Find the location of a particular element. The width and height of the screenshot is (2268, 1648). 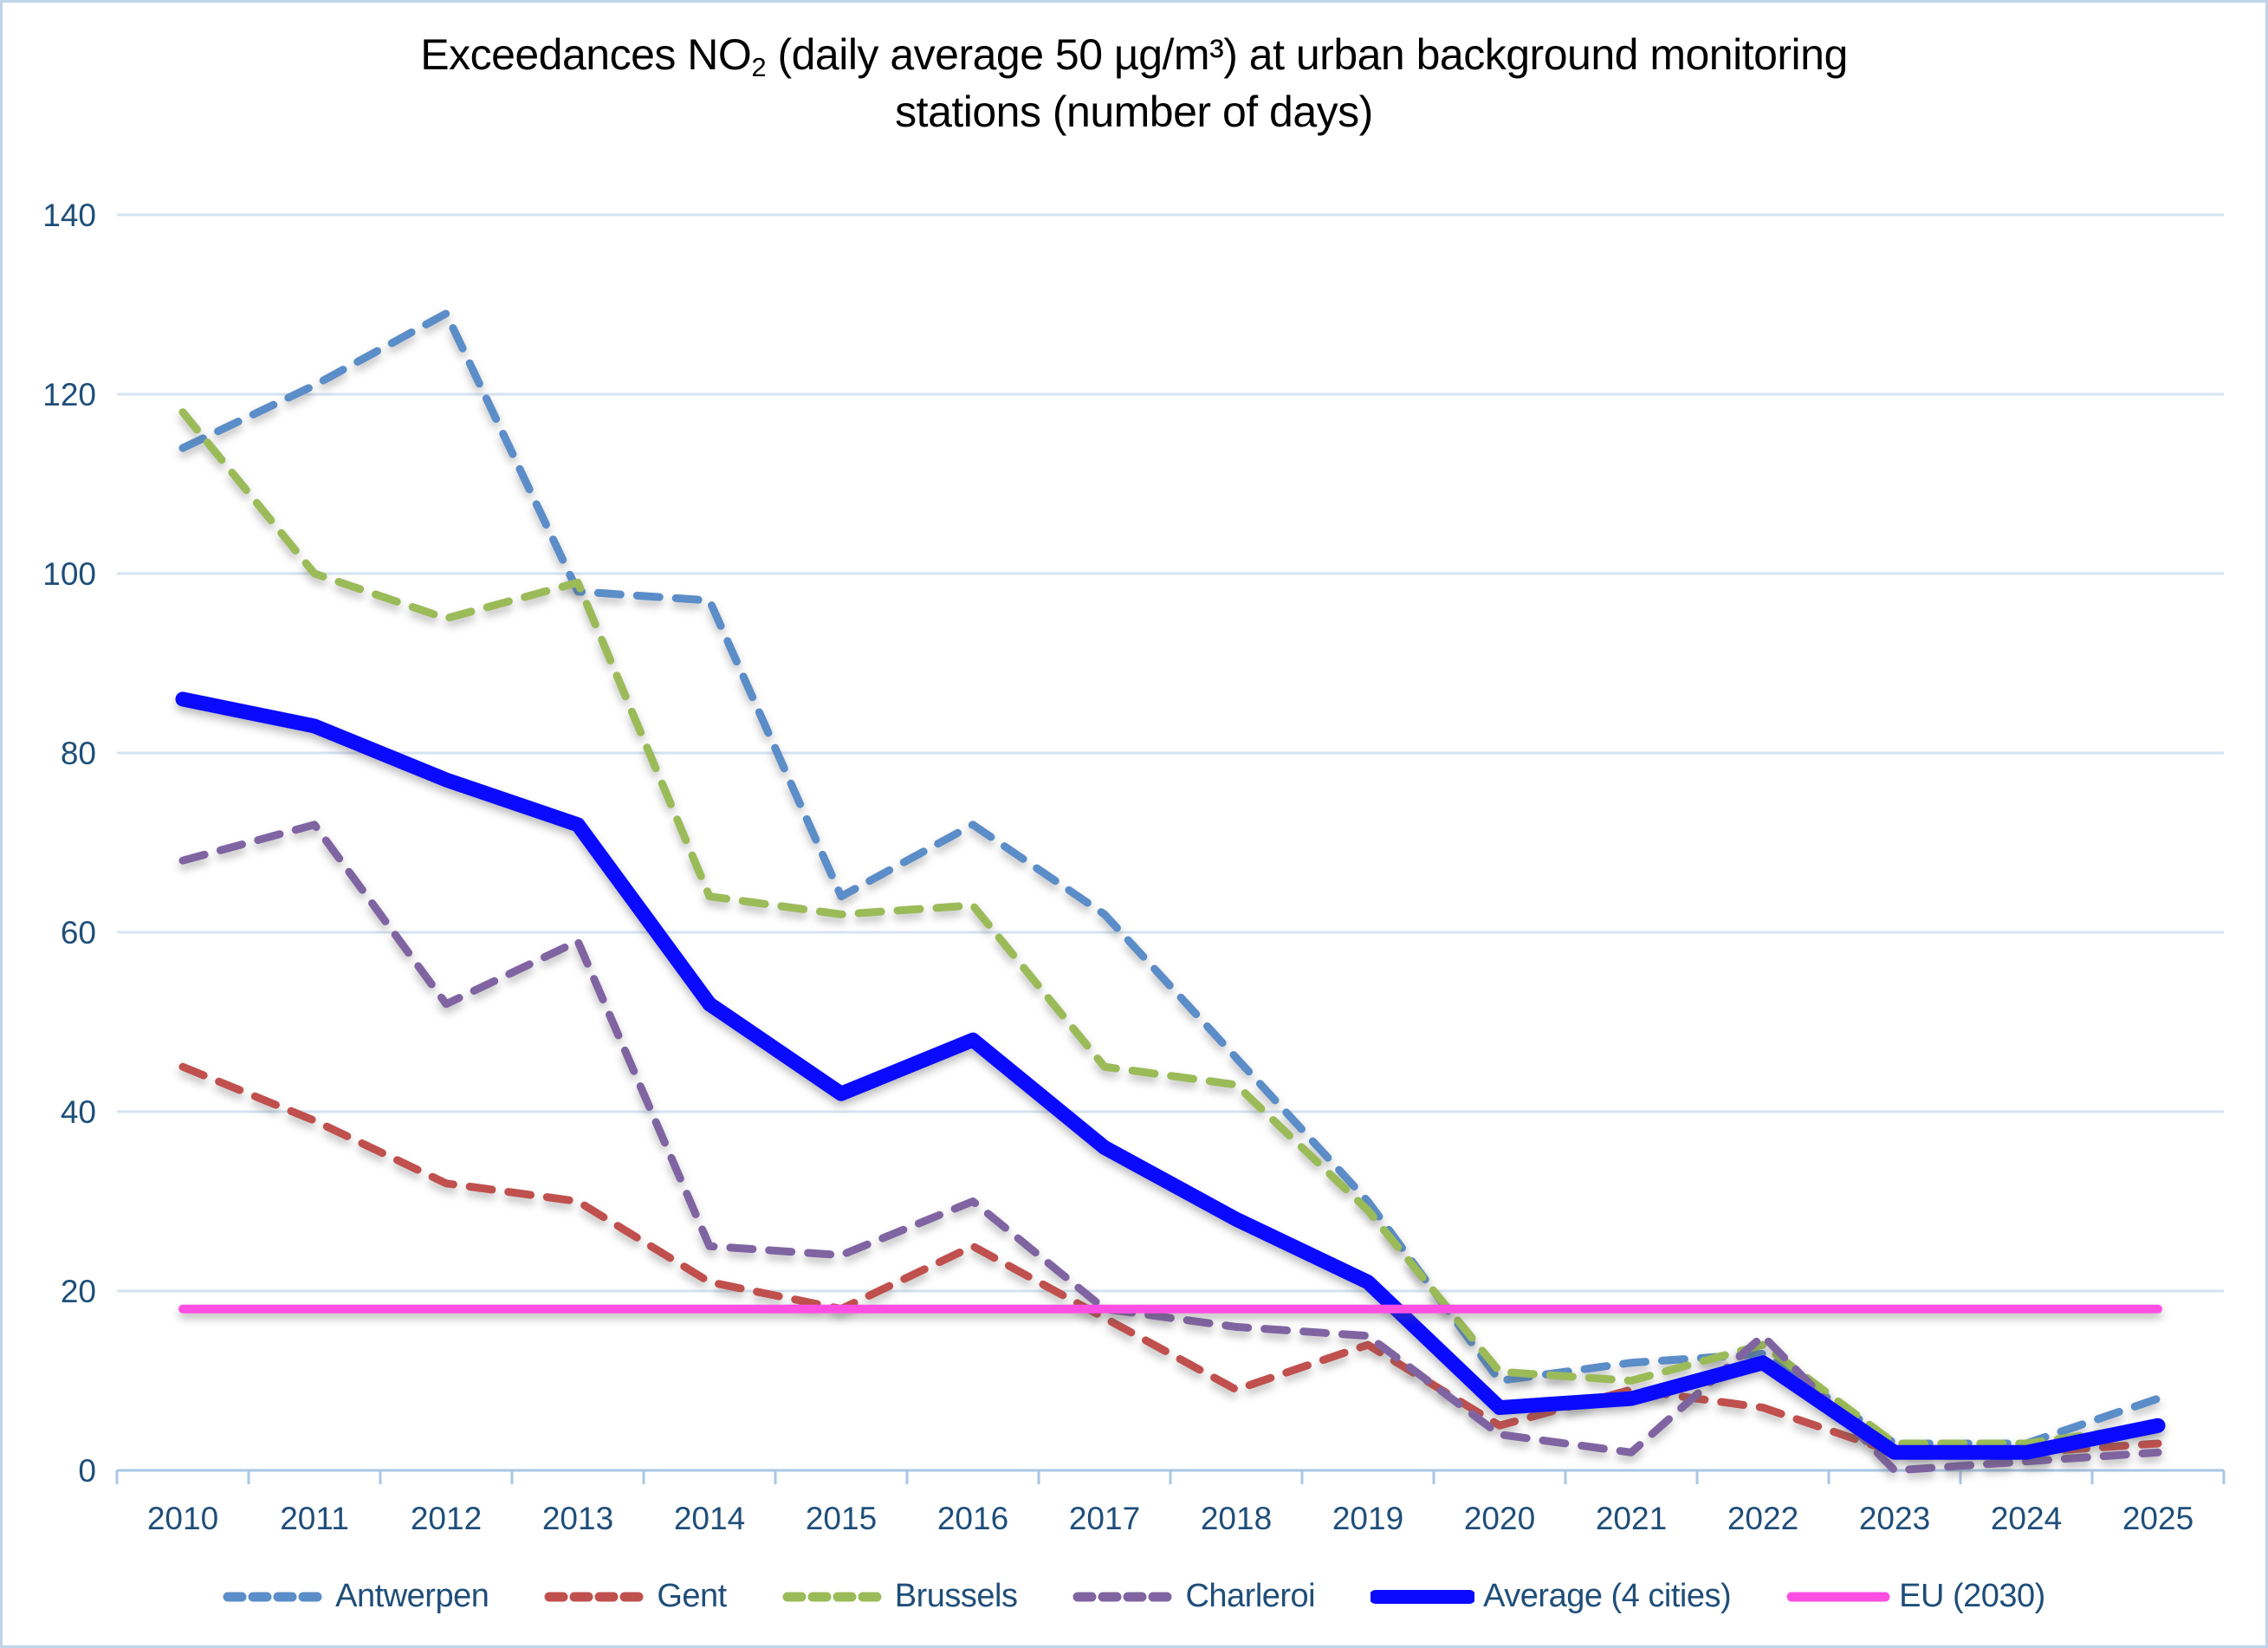

x-axis-tick-label: 2015 is located at coordinates (841, 1519).